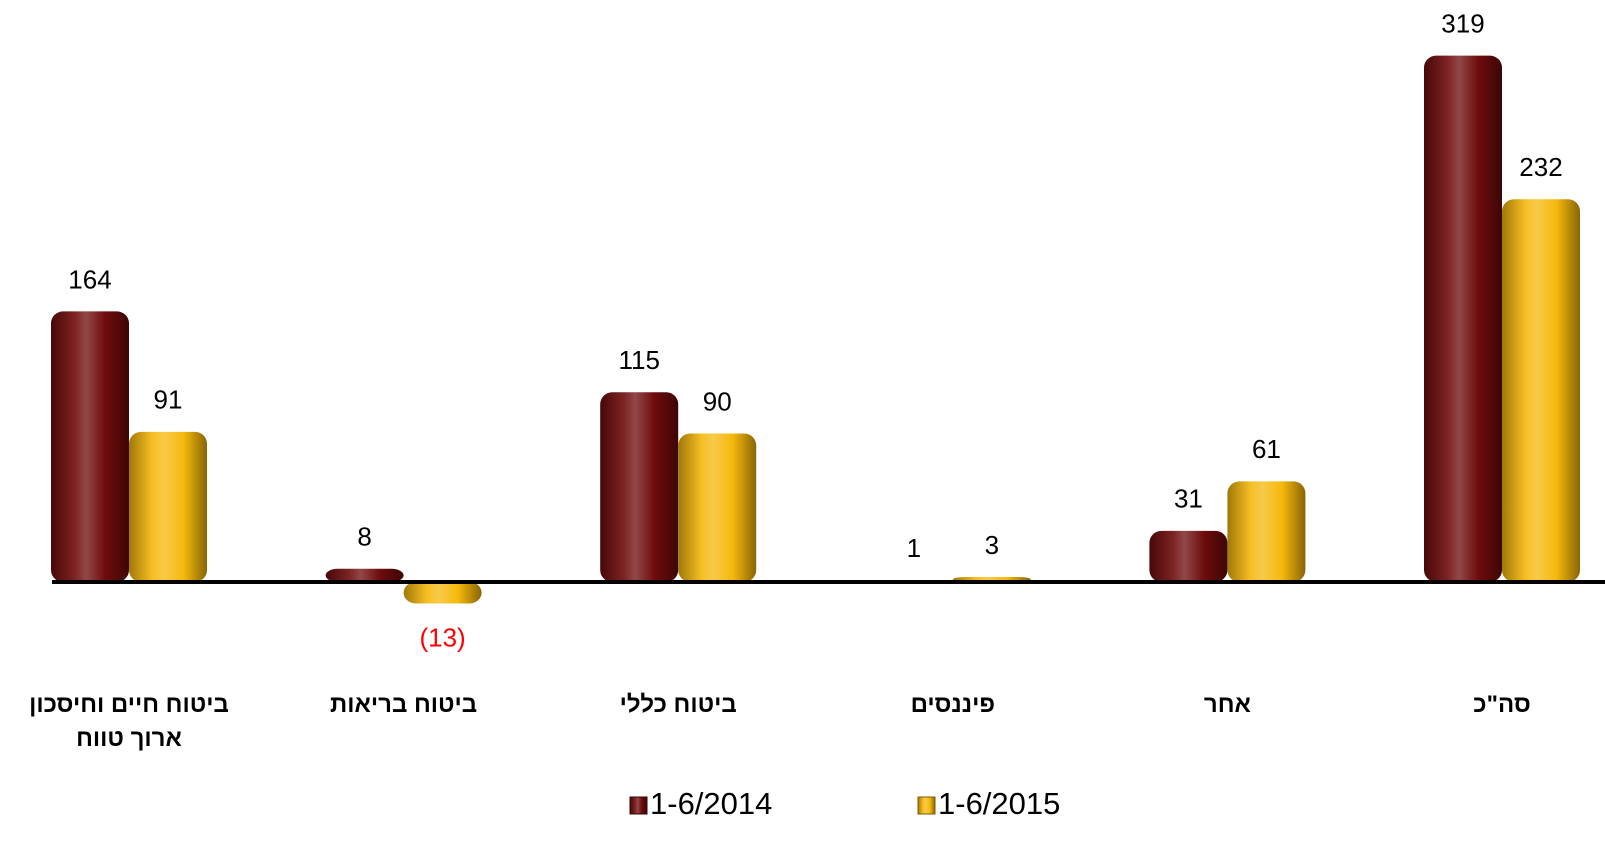 Image resolution: width=1605 pixels, height=843 pixels. Describe the element at coordinates (129, 721) in the screenshot. I see `x-tick-label: ביטוח חיים וחיסכון ארוך טווח` at that location.